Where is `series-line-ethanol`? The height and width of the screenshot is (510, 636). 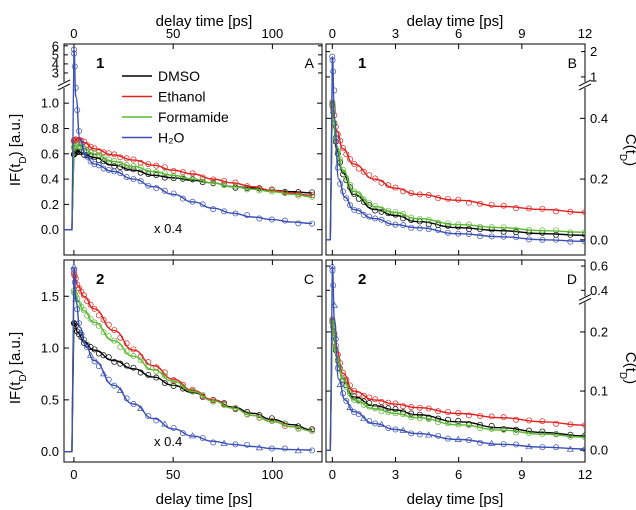 series-line-ethanol is located at coordinates (193, 352).